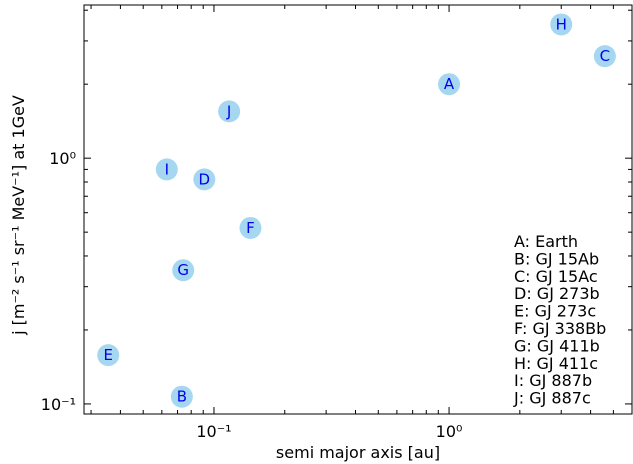  What do you see at coordinates (556, 258) in the screenshot?
I see `legend-entry: B: GJ 15Ab` at bounding box center [556, 258].